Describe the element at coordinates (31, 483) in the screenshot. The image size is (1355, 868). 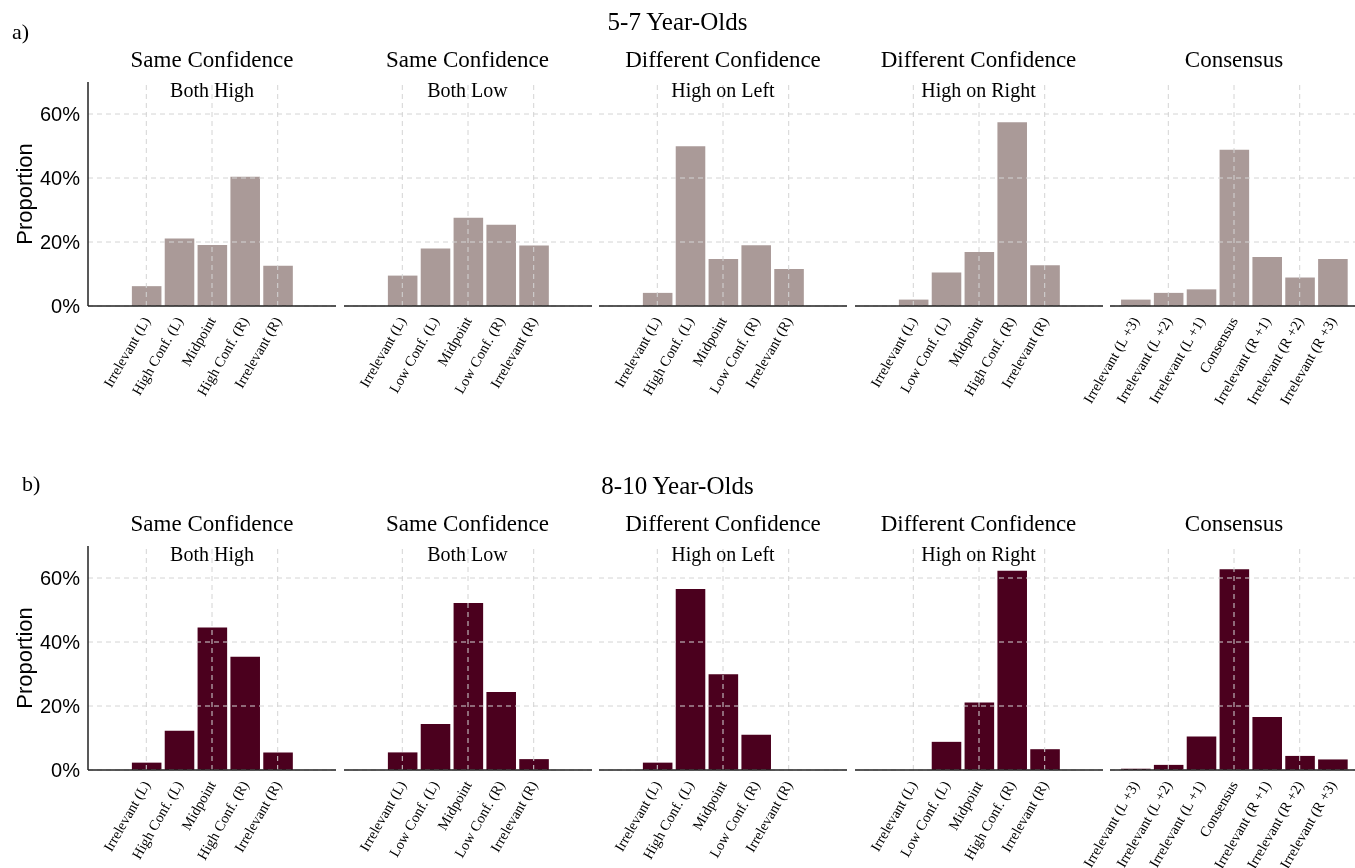
I see `text: b)` at that location.